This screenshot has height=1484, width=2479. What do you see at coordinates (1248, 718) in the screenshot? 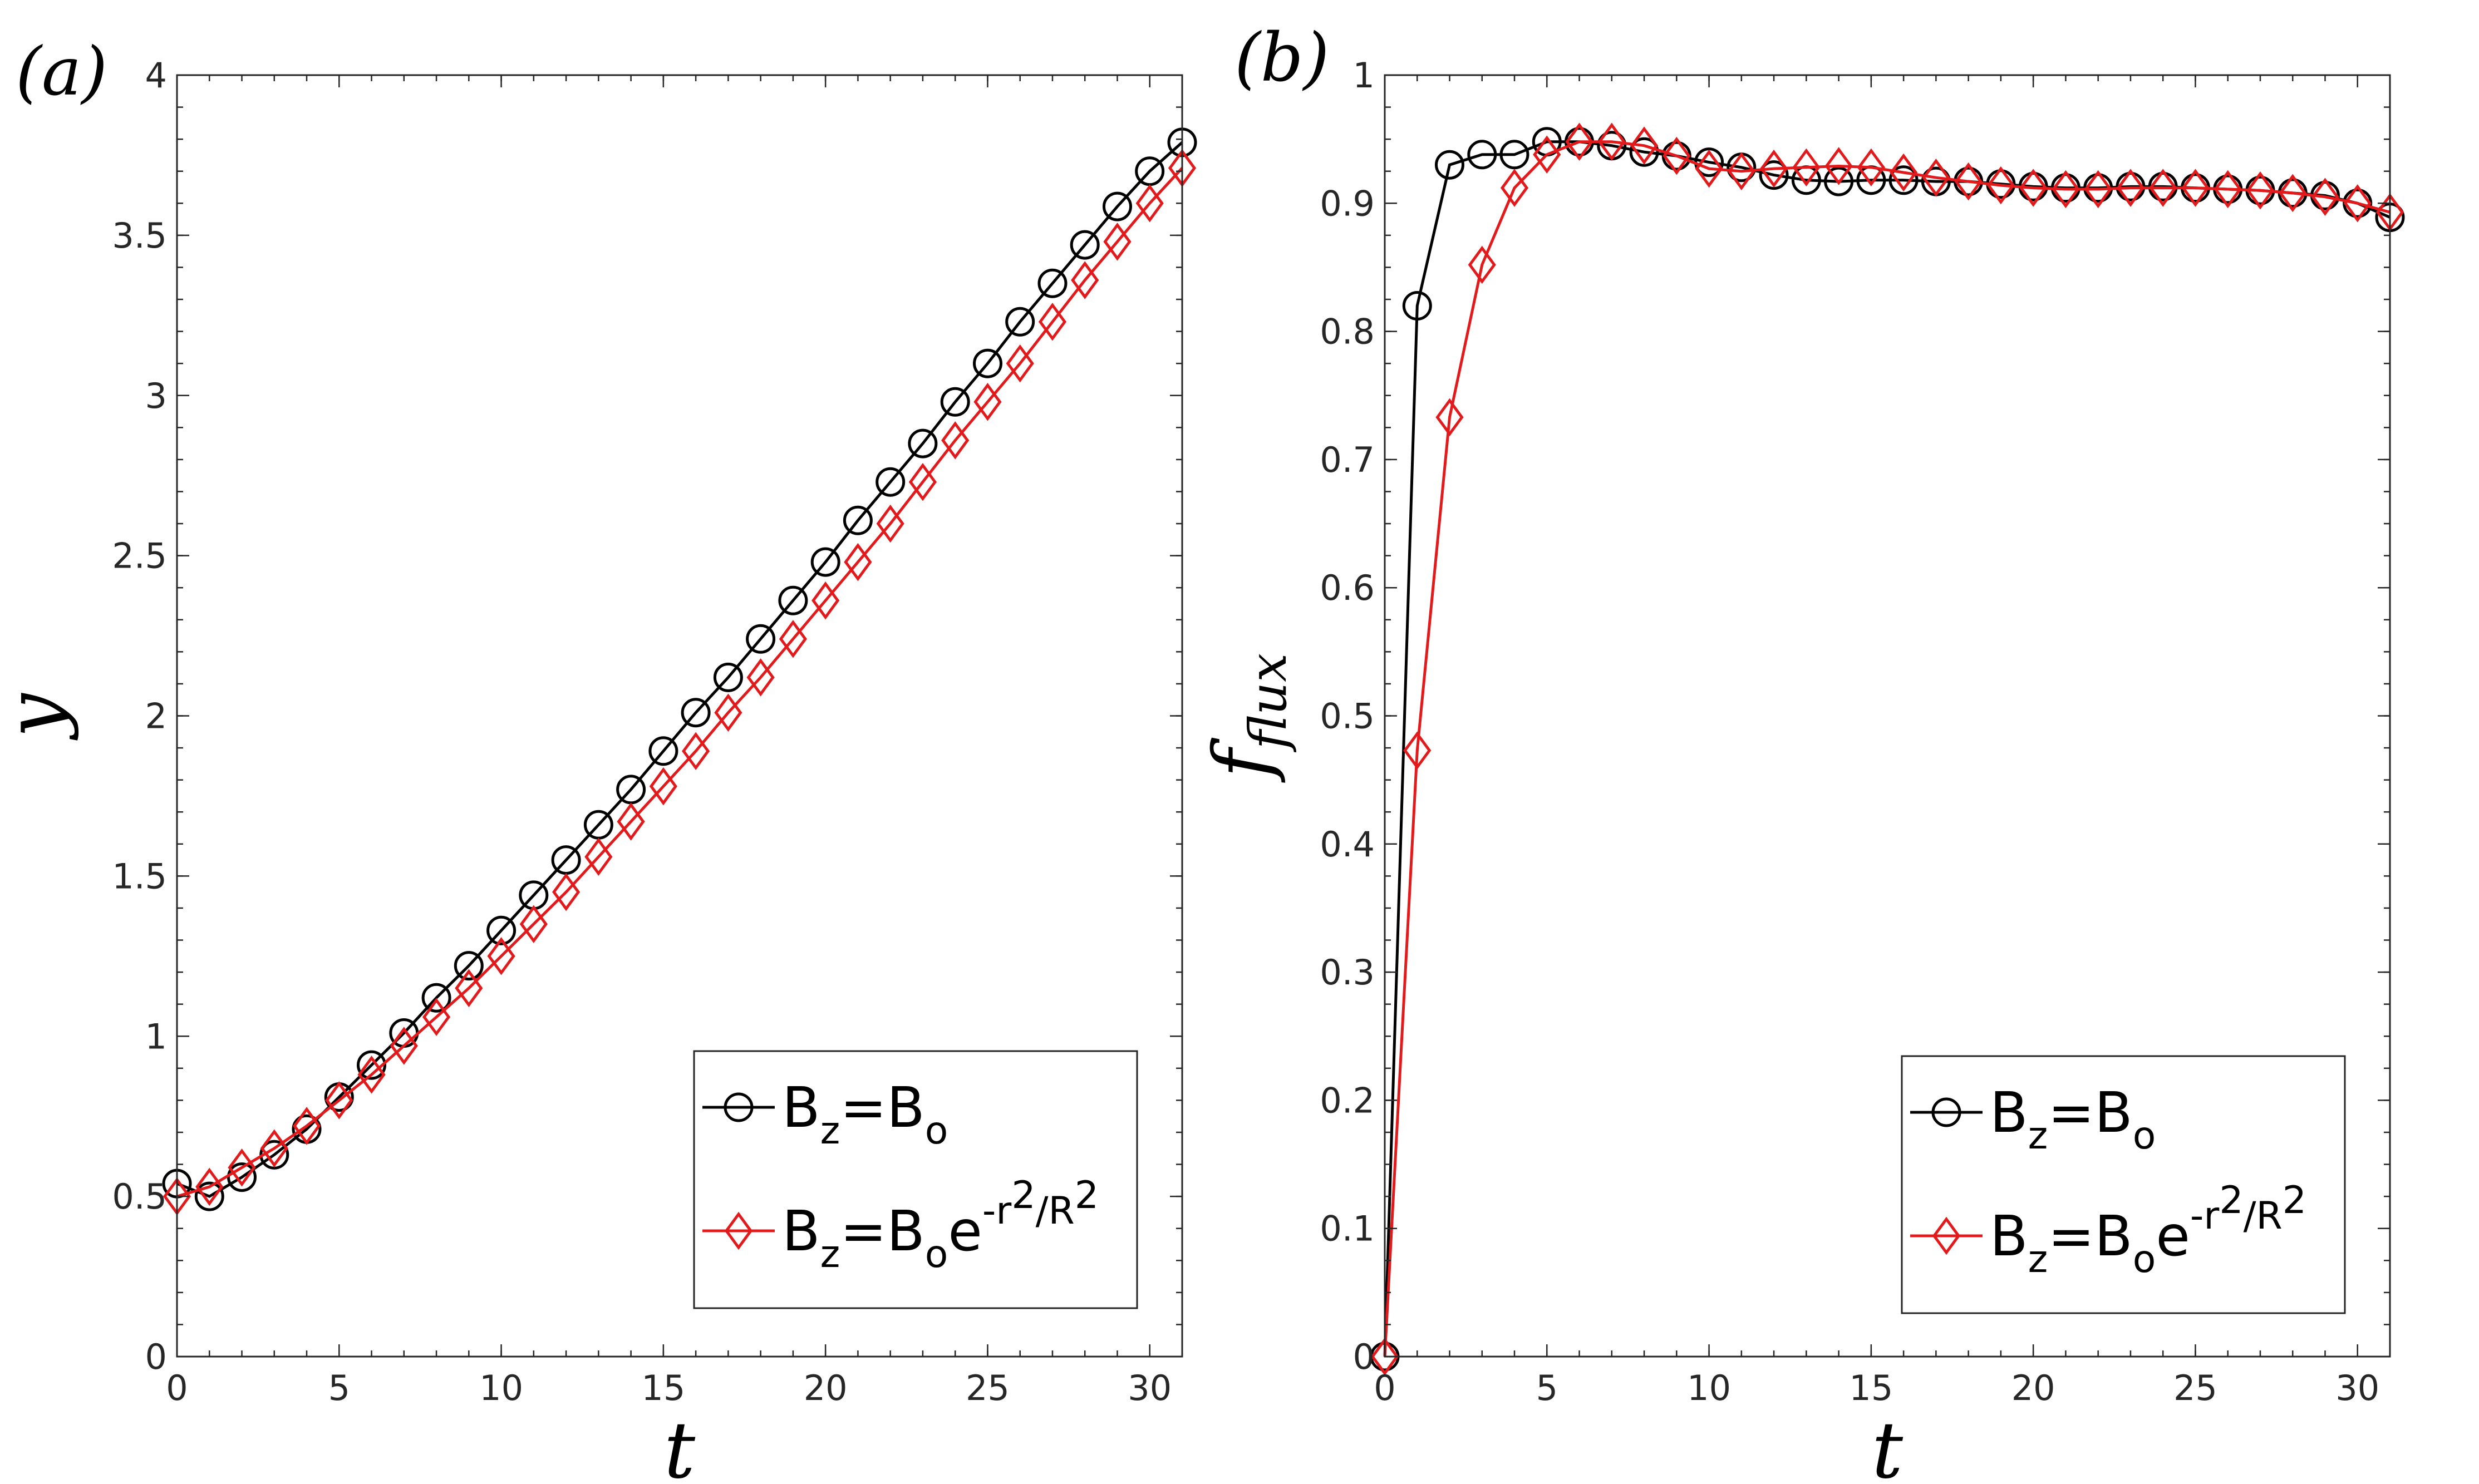
I see `panel-b-y-axis-label: fflux` at bounding box center [1248, 718].